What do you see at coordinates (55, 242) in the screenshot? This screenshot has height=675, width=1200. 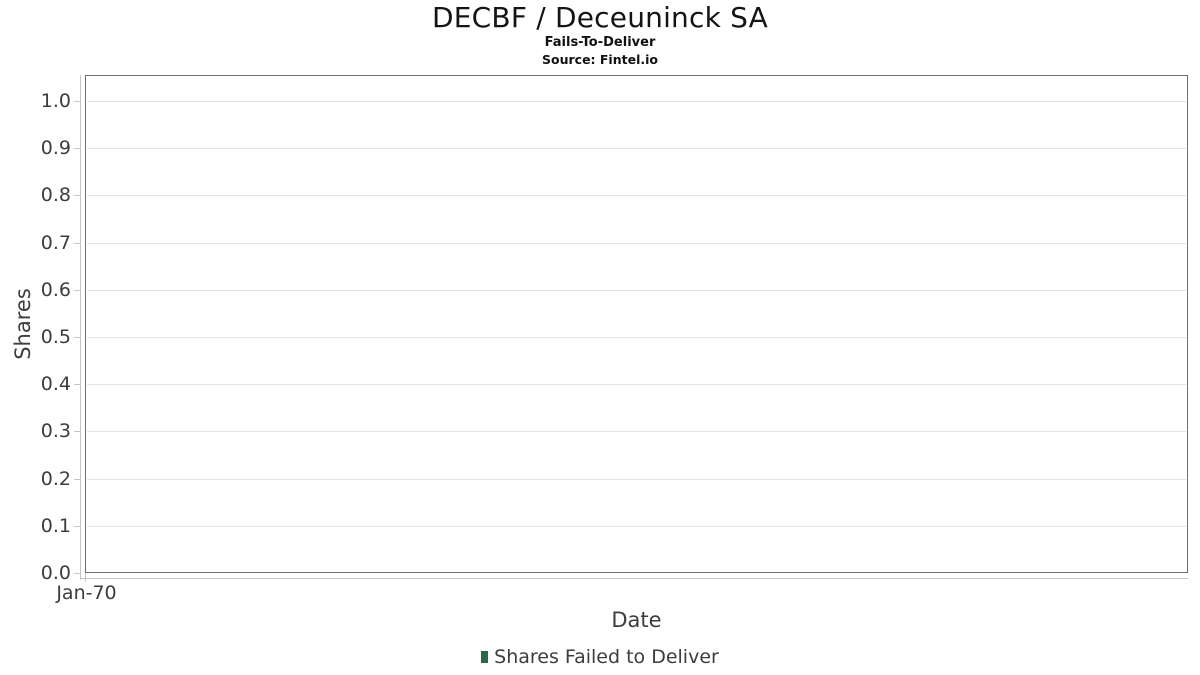 I see `y-tick-label: 0.7` at bounding box center [55, 242].